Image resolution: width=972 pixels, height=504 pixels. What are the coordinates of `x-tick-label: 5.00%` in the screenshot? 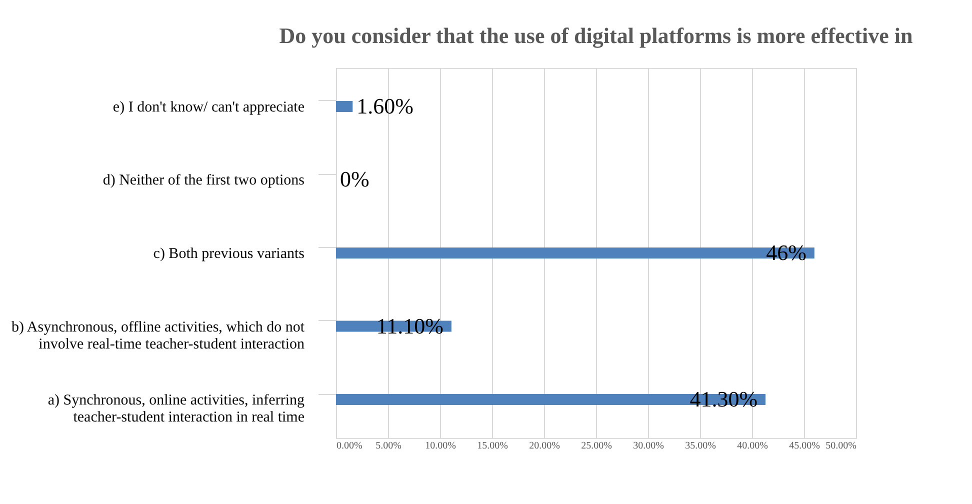 It's located at (389, 446).